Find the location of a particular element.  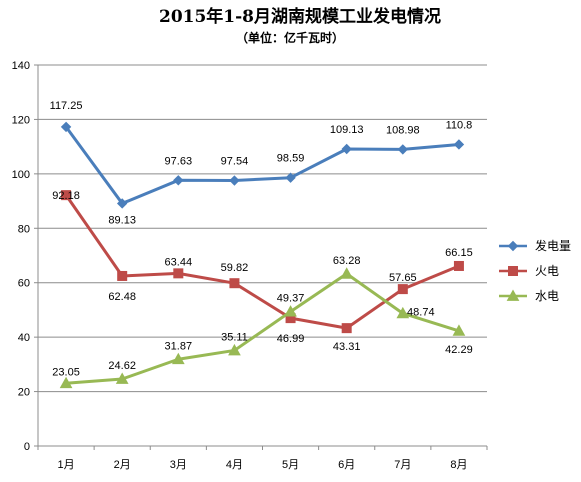

data-label: 92.18 is located at coordinates (66, 196).